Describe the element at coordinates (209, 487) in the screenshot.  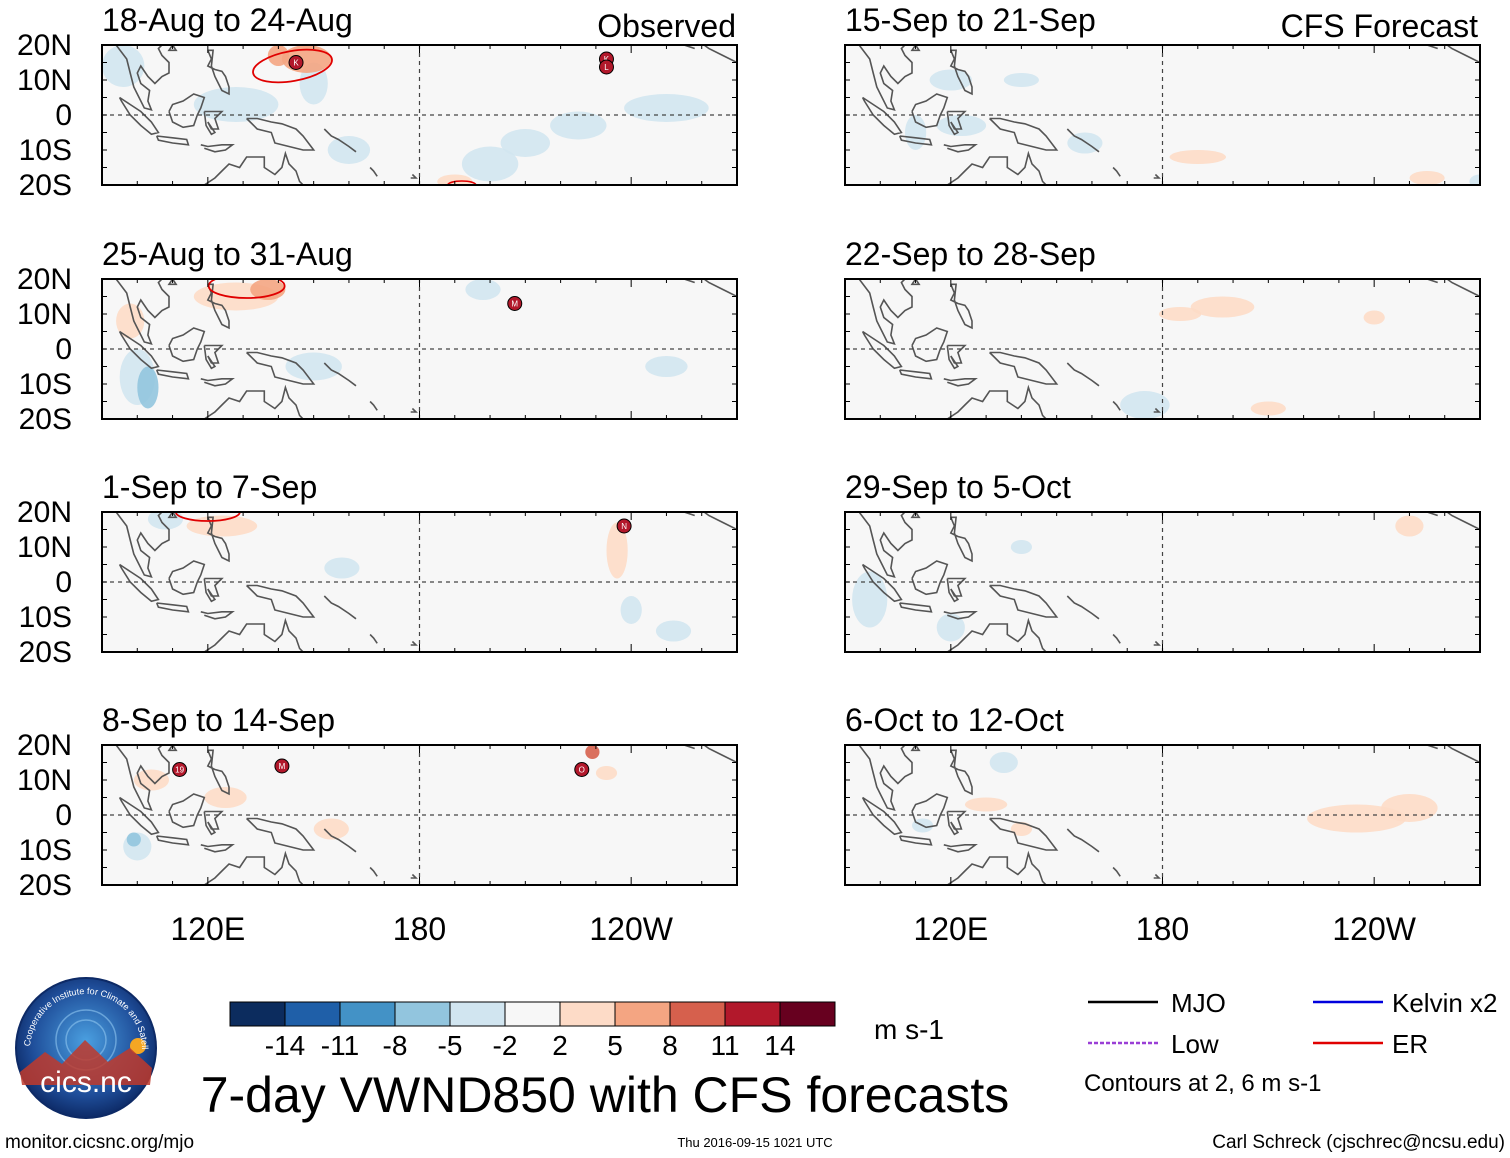
I see `panel-title: 1-Sep to 7-Sep` at that location.